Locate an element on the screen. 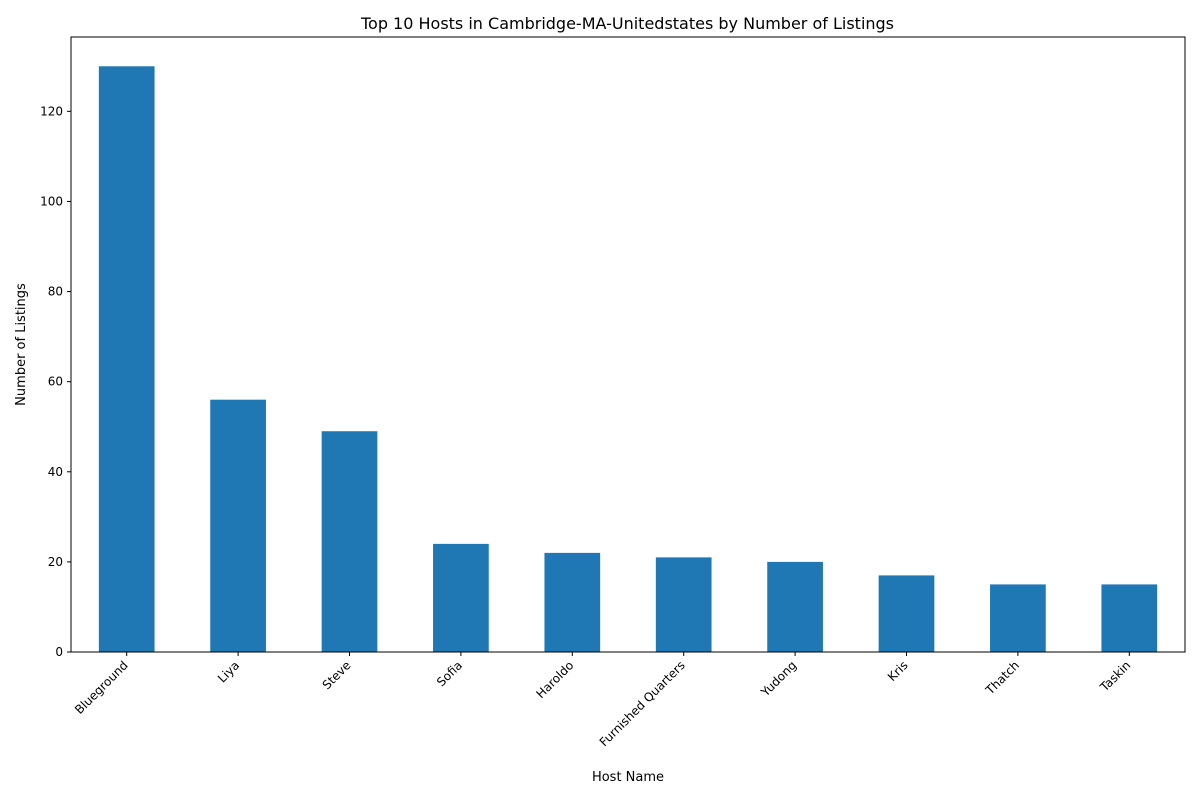 Image resolution: width=1200 pixels, height=804 pixels. bar-taskin is located at coordinates (1129, 618).